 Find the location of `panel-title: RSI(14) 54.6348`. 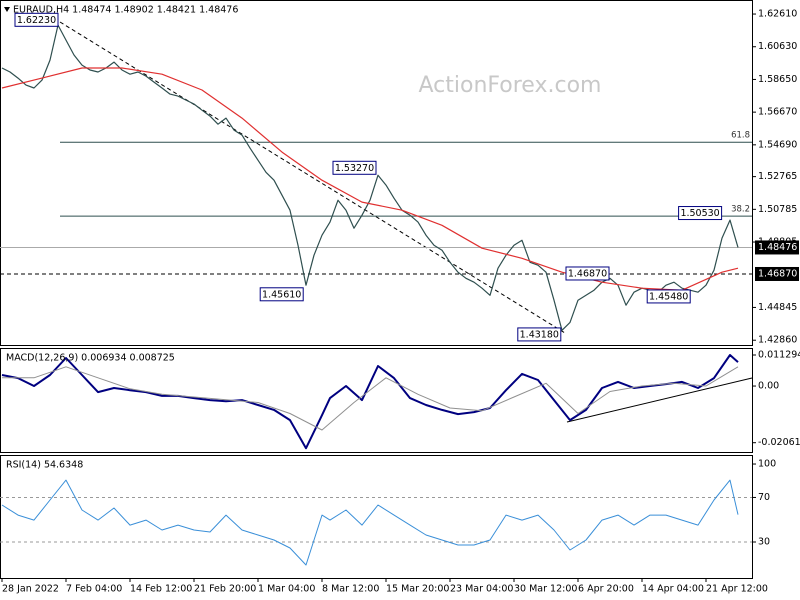

panel-title: RSI(14) 54.6348 is located at coordinates (44, 465).